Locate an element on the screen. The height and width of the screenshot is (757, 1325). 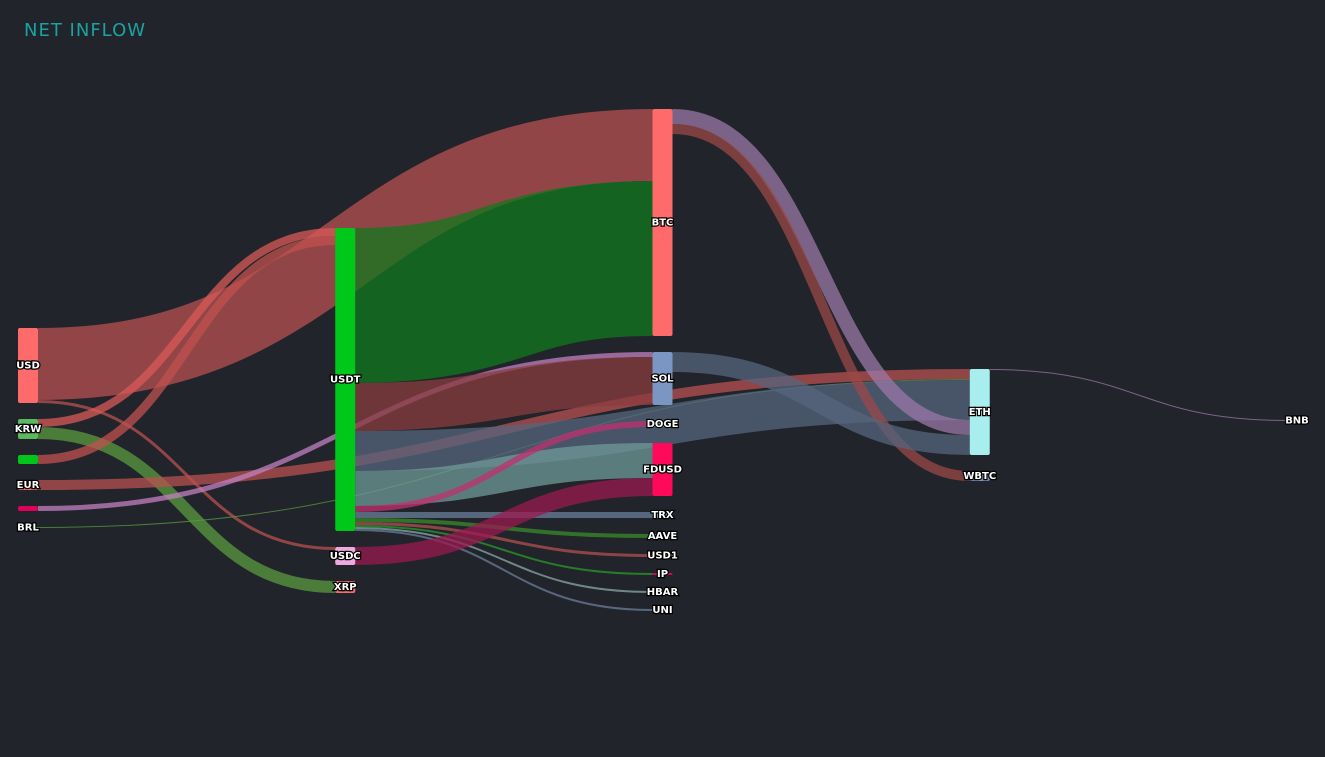
node-label: FDUSD is located at coordinates (662, 470).